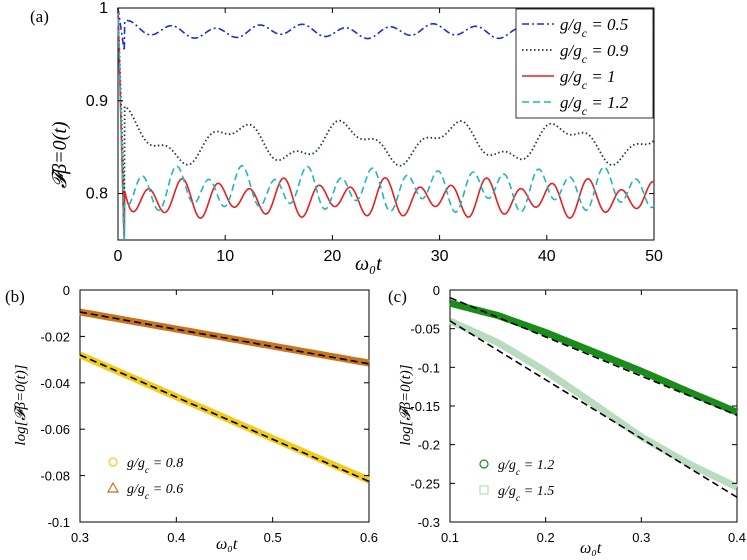 The width and height of the screenshot is (747, 560). Describe the element at coordinates (55, 383) in the screenshot. I see `panel-b-ytick-label: -0.04` at that location.